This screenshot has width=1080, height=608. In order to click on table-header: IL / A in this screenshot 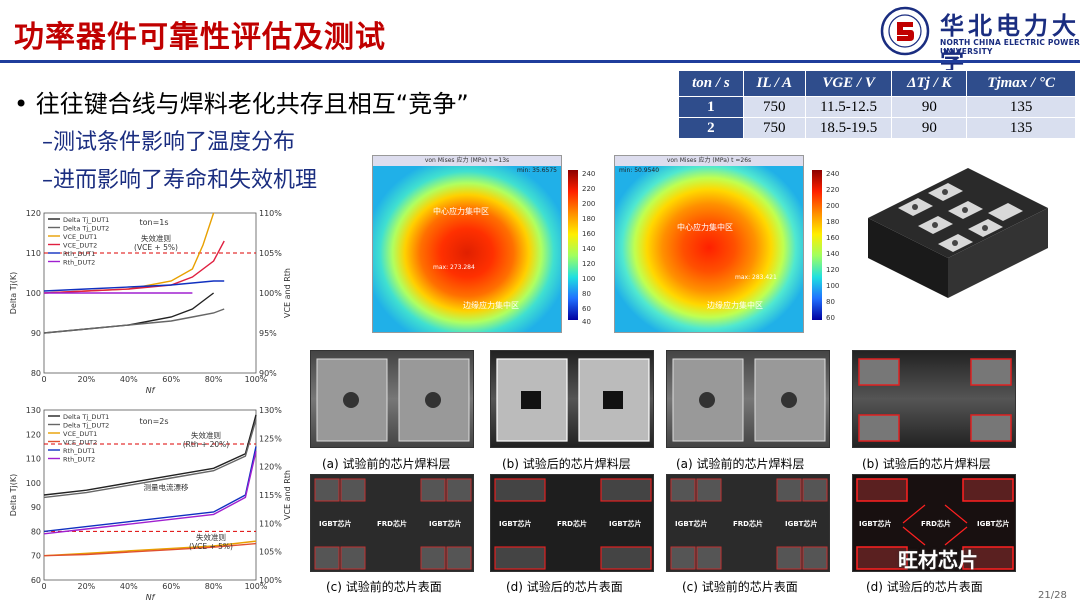, I will do `click(774, 83)`.